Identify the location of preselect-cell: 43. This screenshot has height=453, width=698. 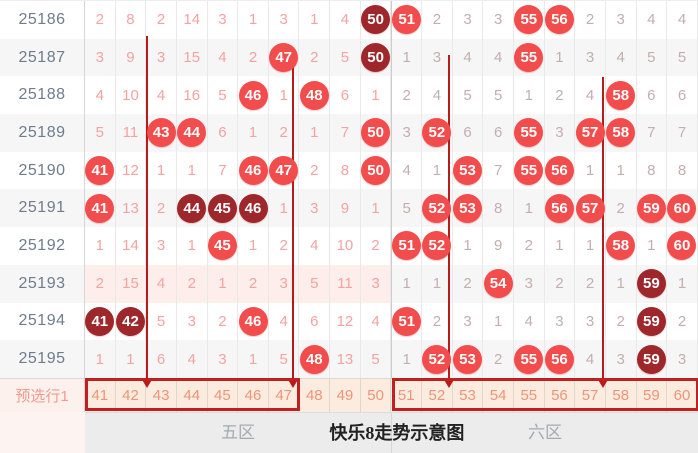
(161, 395).